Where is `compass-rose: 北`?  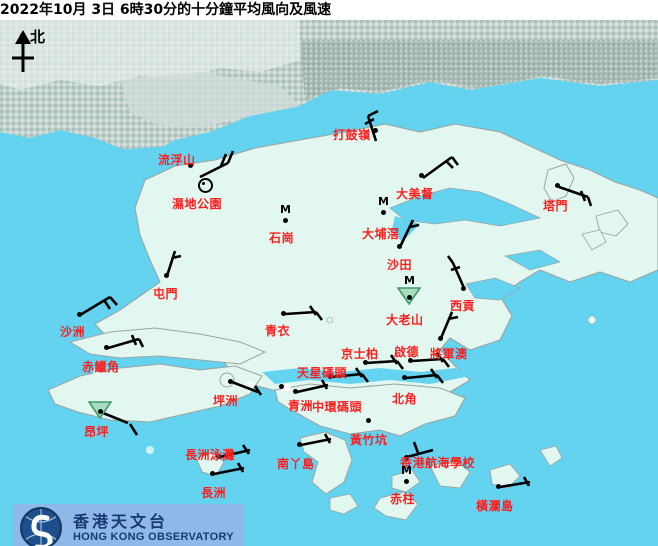
compass-rose: 北 is located at coordinates (36, 52).